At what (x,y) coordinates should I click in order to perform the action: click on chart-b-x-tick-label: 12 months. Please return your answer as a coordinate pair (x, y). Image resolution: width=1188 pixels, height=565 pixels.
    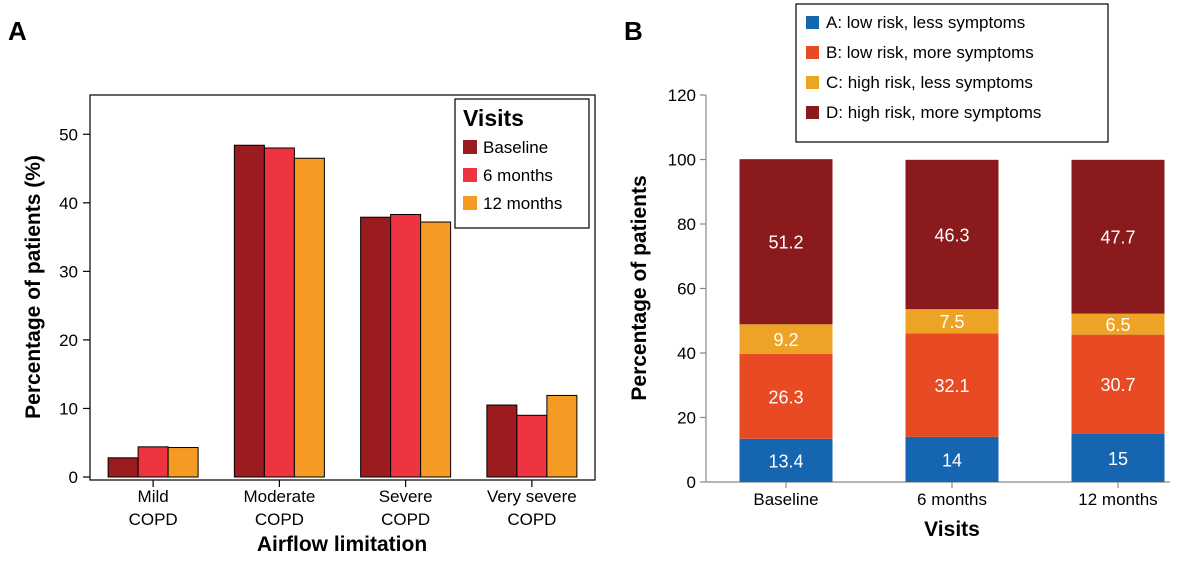
    Looking at the image, I should click on (1117, 499).